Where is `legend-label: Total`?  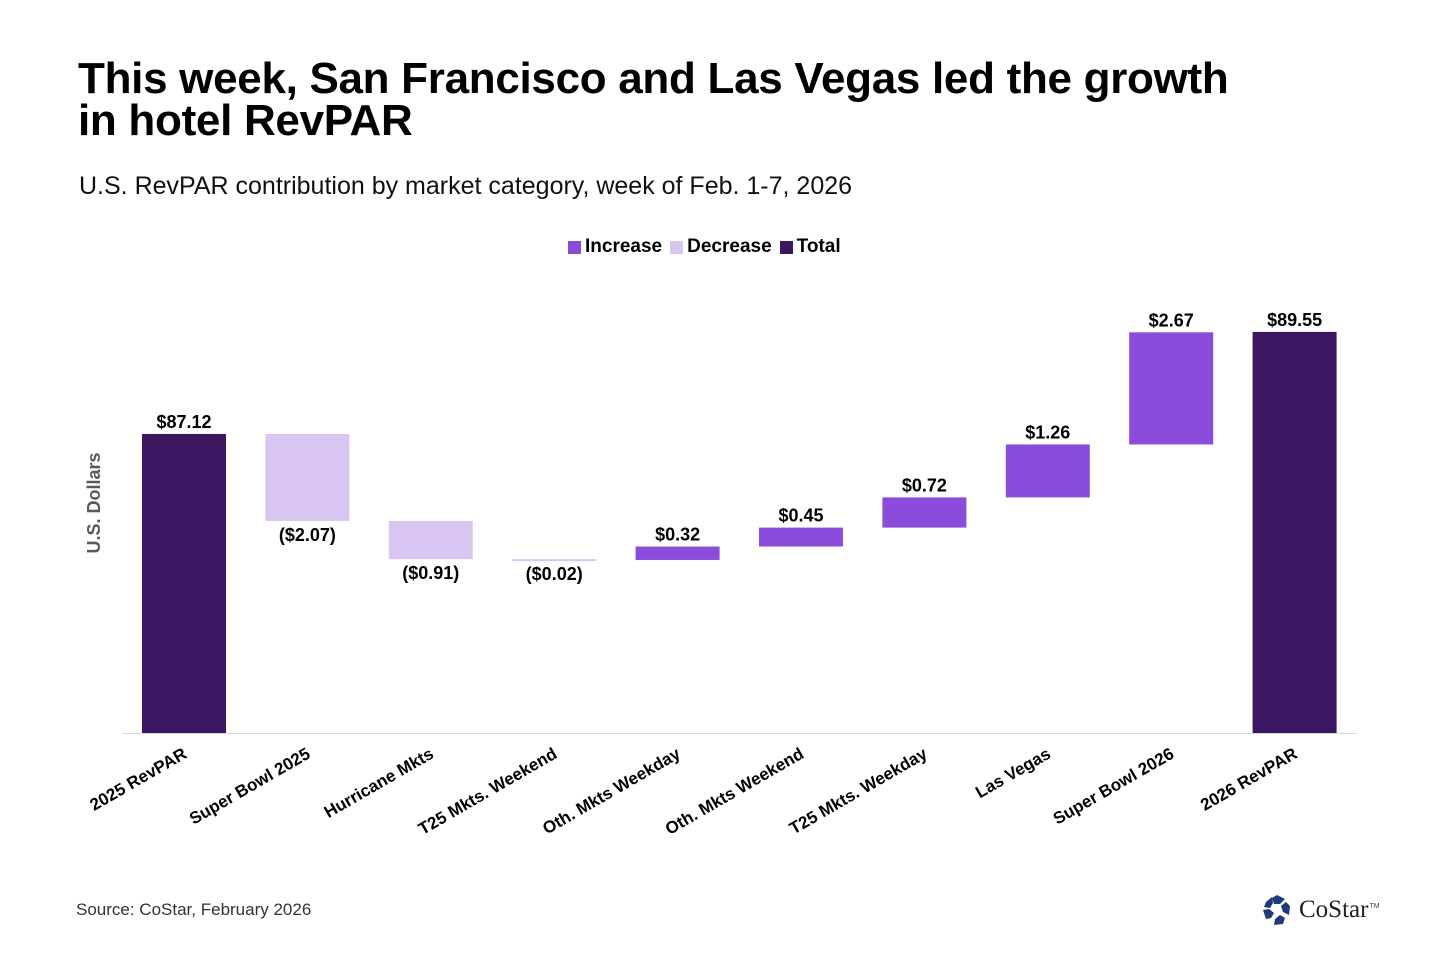
legend-label: Total is located at coordinates (818, 246).